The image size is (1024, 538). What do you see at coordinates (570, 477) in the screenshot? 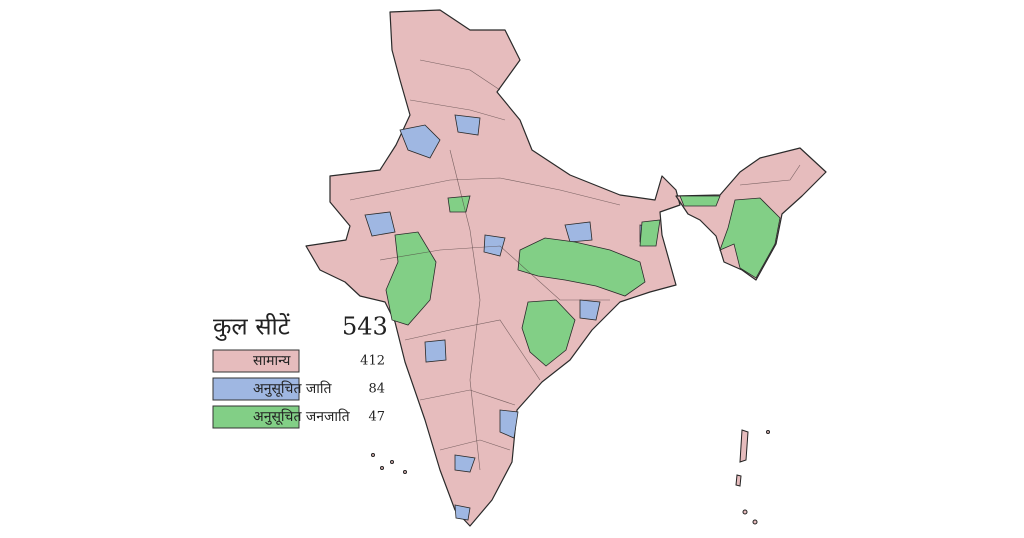
I see `islands` at bounding box center [570, 477].